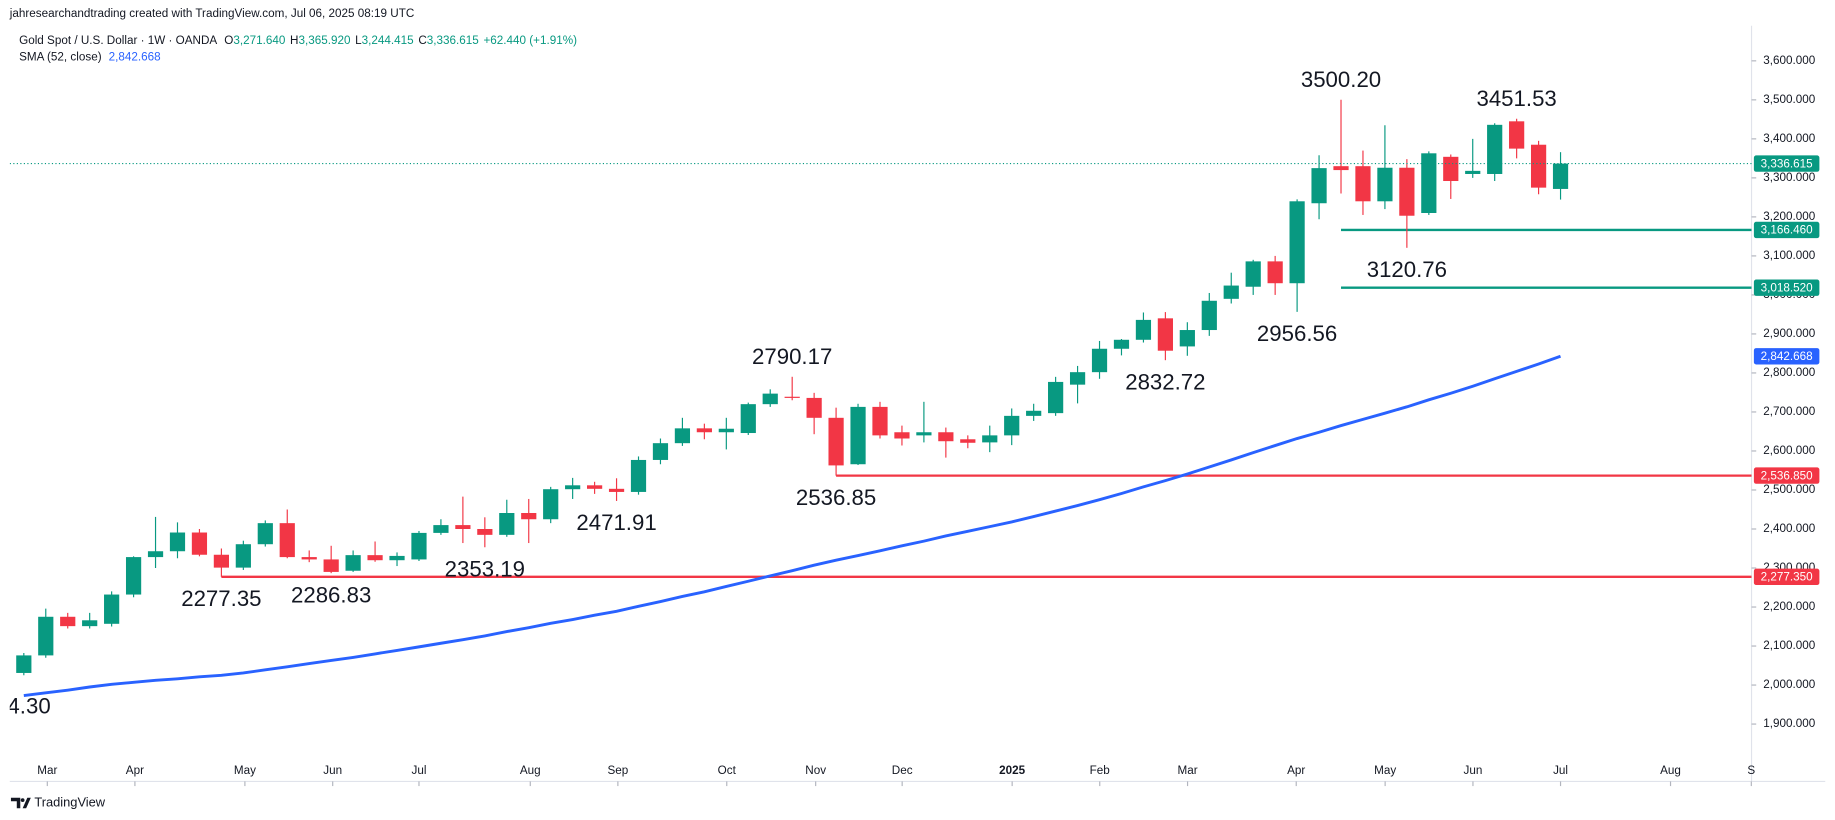 The height and width of the screenshot is (820, 1835). Describe the element at coordinates (1407, 269) in the screenshot. I see `annotation: 3120.76` at that location.